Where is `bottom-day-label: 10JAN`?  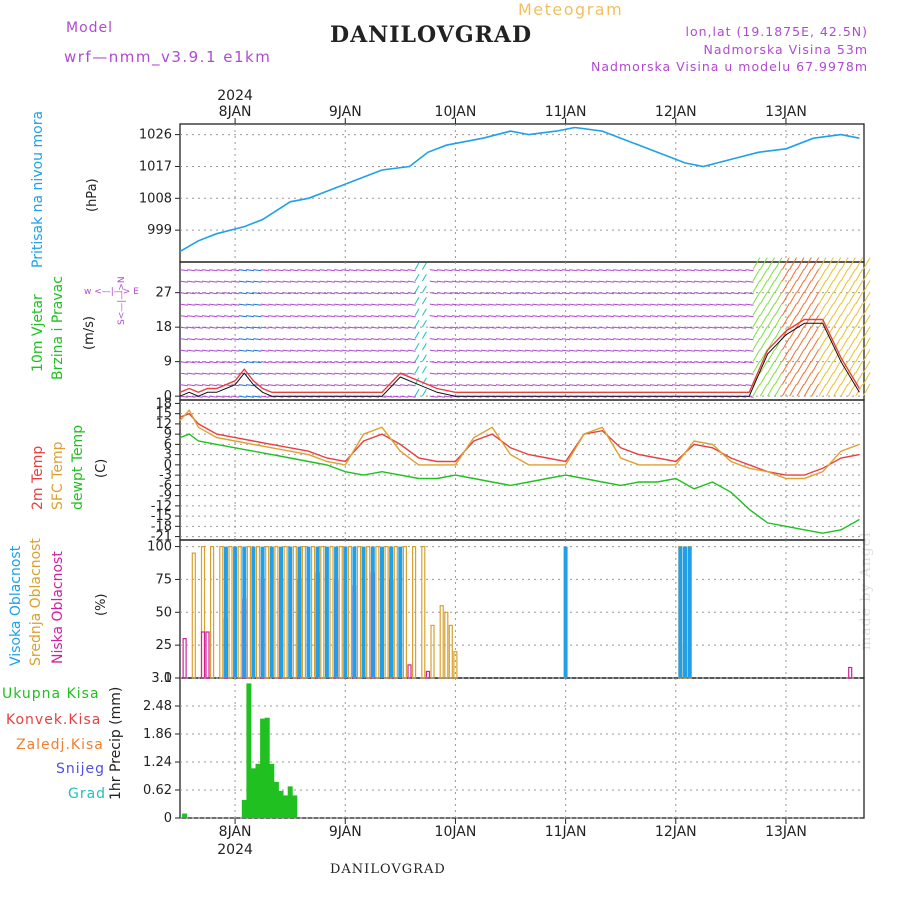
bottom-day-label: 10JAN is located at coordinates (456, 832).